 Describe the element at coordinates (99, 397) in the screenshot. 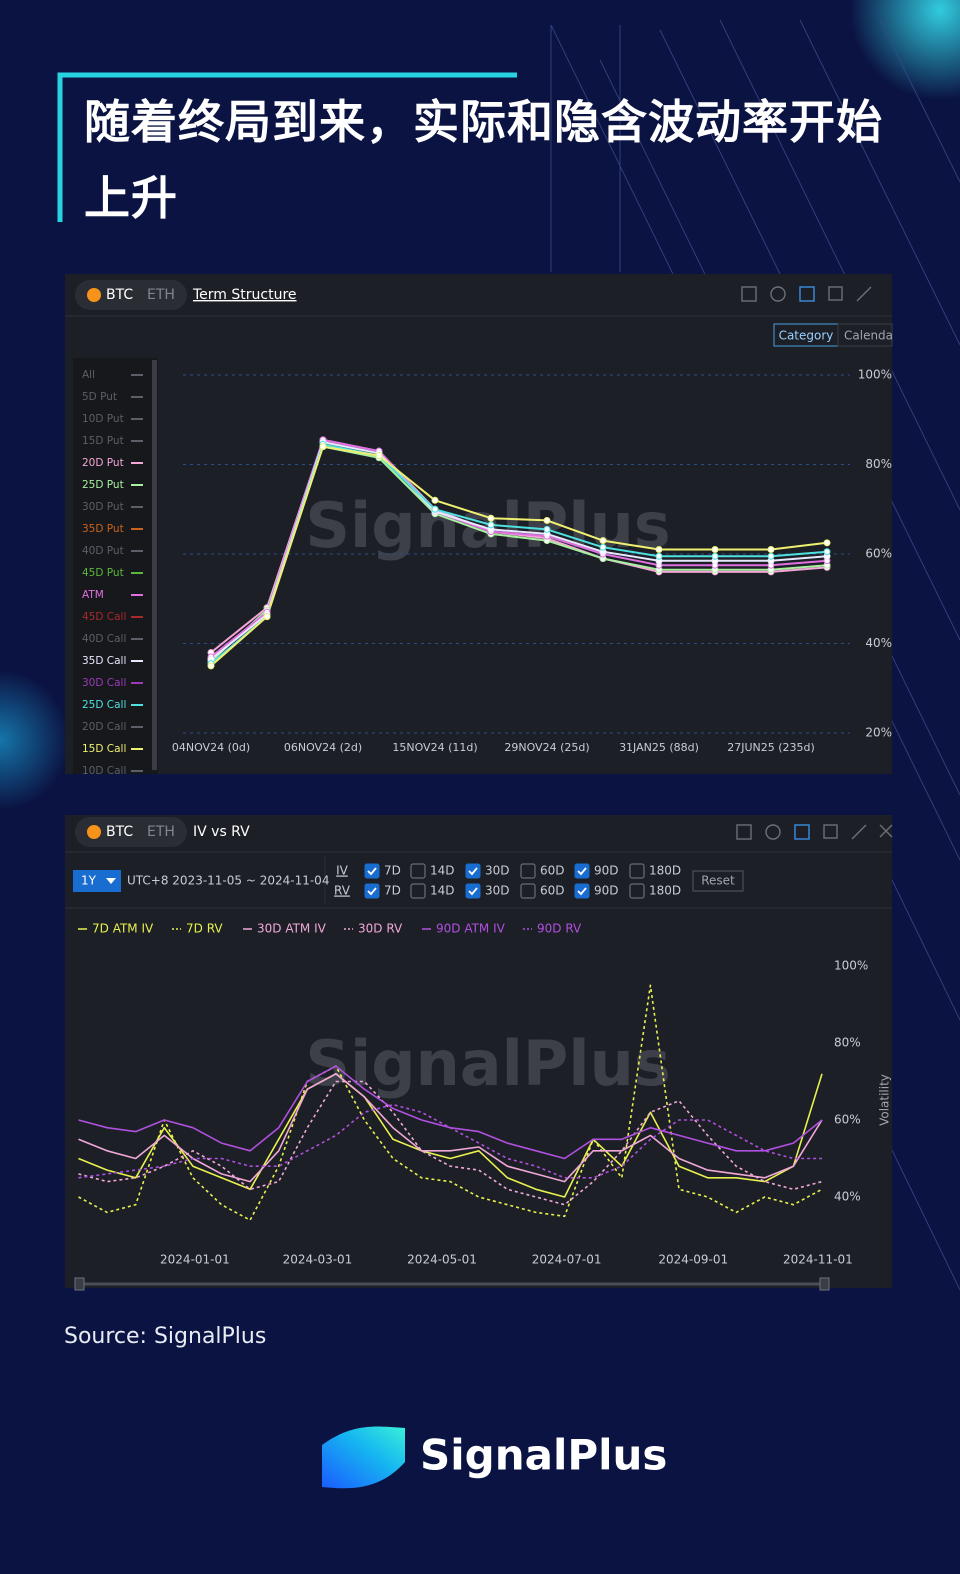

I see `filter-label: 5D Put` at that location.